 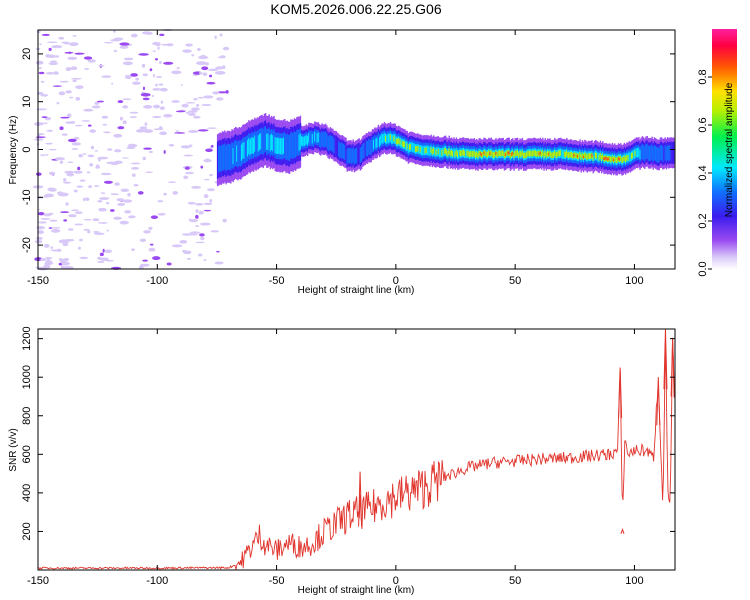 I want to click on y-tick-label: 1200, so click(x=27, y=338).